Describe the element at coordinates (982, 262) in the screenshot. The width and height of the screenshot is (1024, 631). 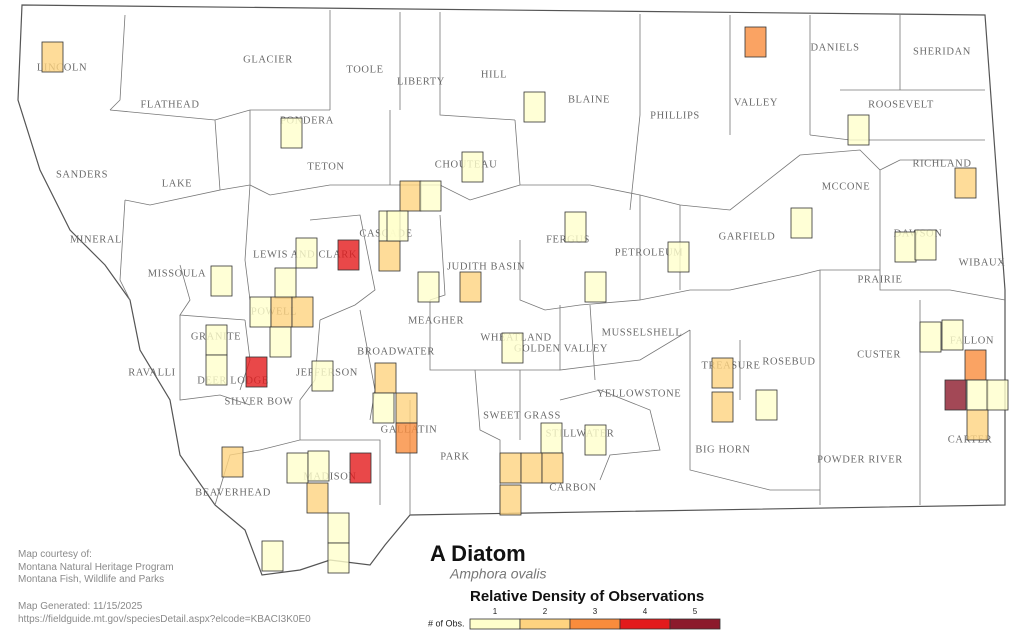
I see `county-label: WIBAUX` at that location.